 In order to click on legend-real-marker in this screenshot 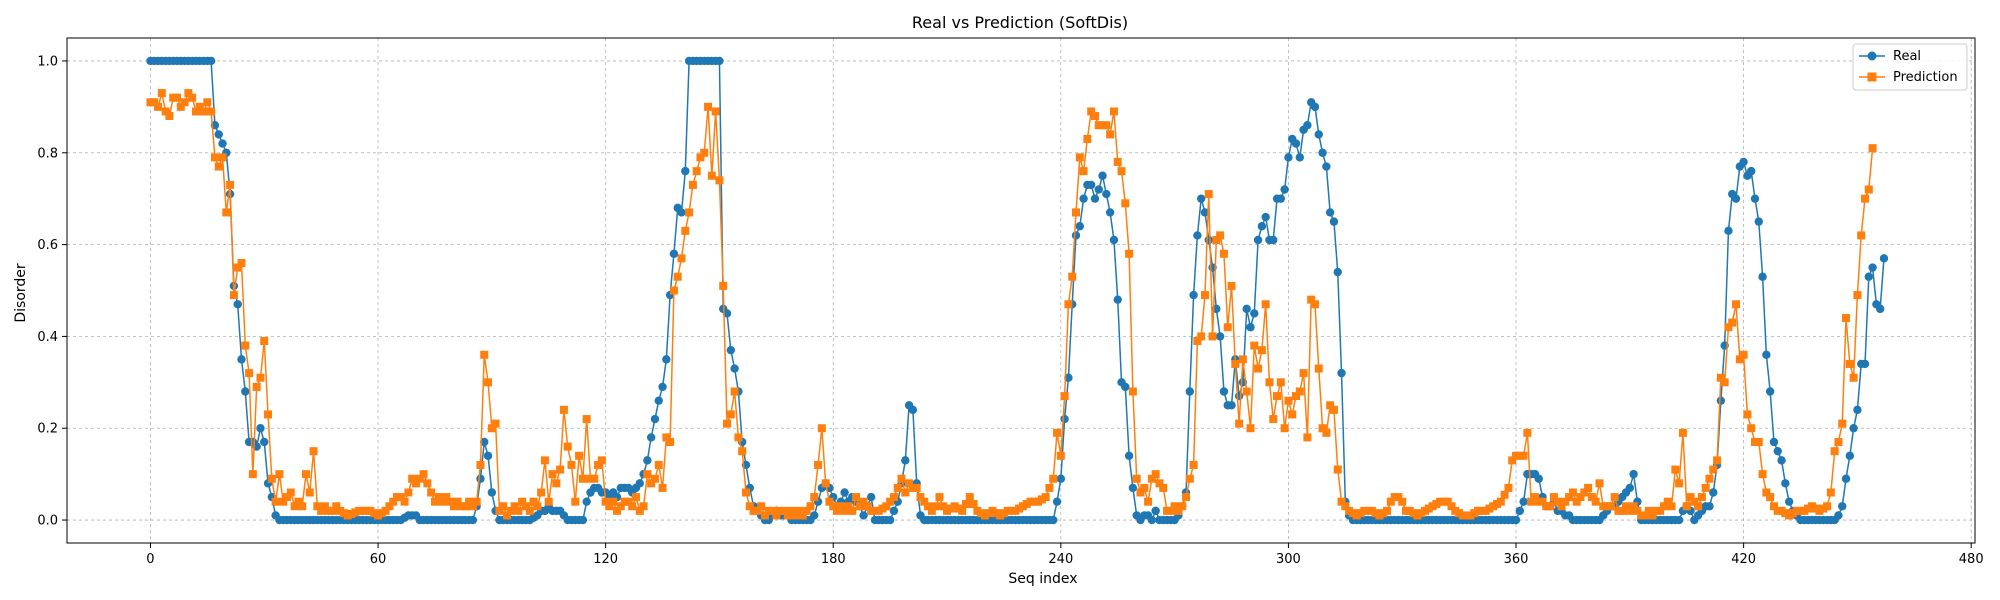, I will do `click(1872, 56)`.